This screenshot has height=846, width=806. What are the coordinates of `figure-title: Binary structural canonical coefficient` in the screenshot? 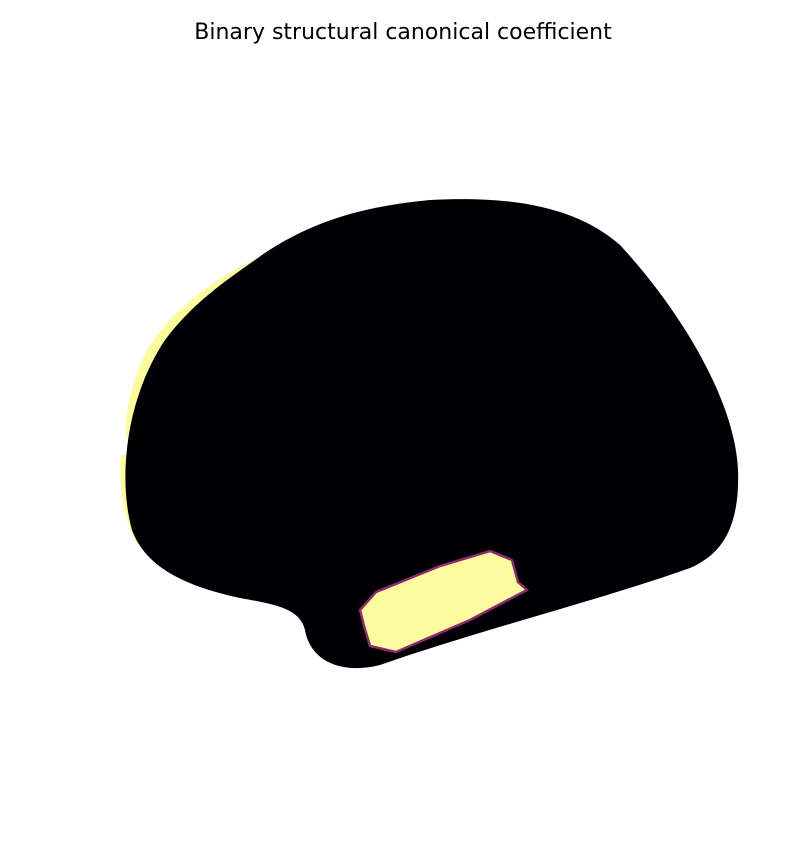 It's located at (403, 32).